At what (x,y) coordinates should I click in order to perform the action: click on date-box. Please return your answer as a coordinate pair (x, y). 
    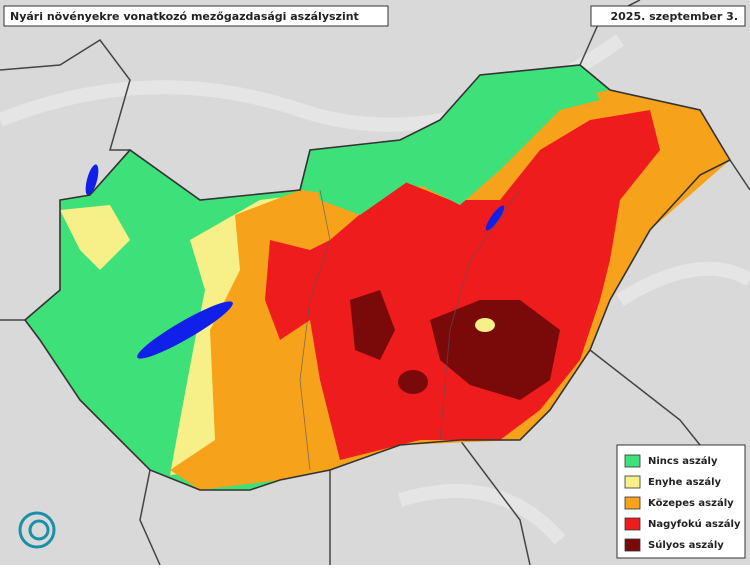
    Looking at the image, I should click on (668, 16).